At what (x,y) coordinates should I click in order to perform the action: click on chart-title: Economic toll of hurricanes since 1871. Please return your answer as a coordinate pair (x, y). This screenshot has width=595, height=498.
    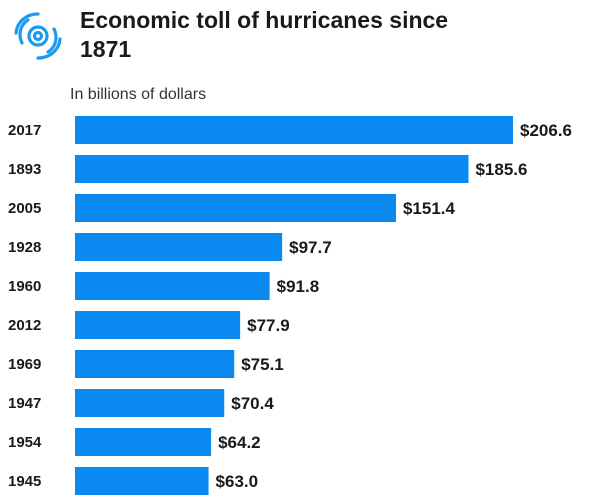
    Looking at the image, I should click on (264, 34).